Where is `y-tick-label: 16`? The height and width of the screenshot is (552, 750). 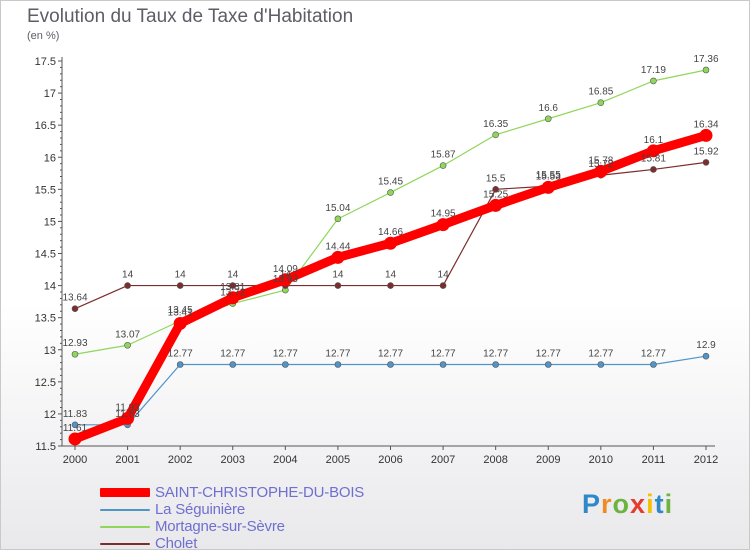 y-tick-label: 16 is located at coordinates (50, 158).